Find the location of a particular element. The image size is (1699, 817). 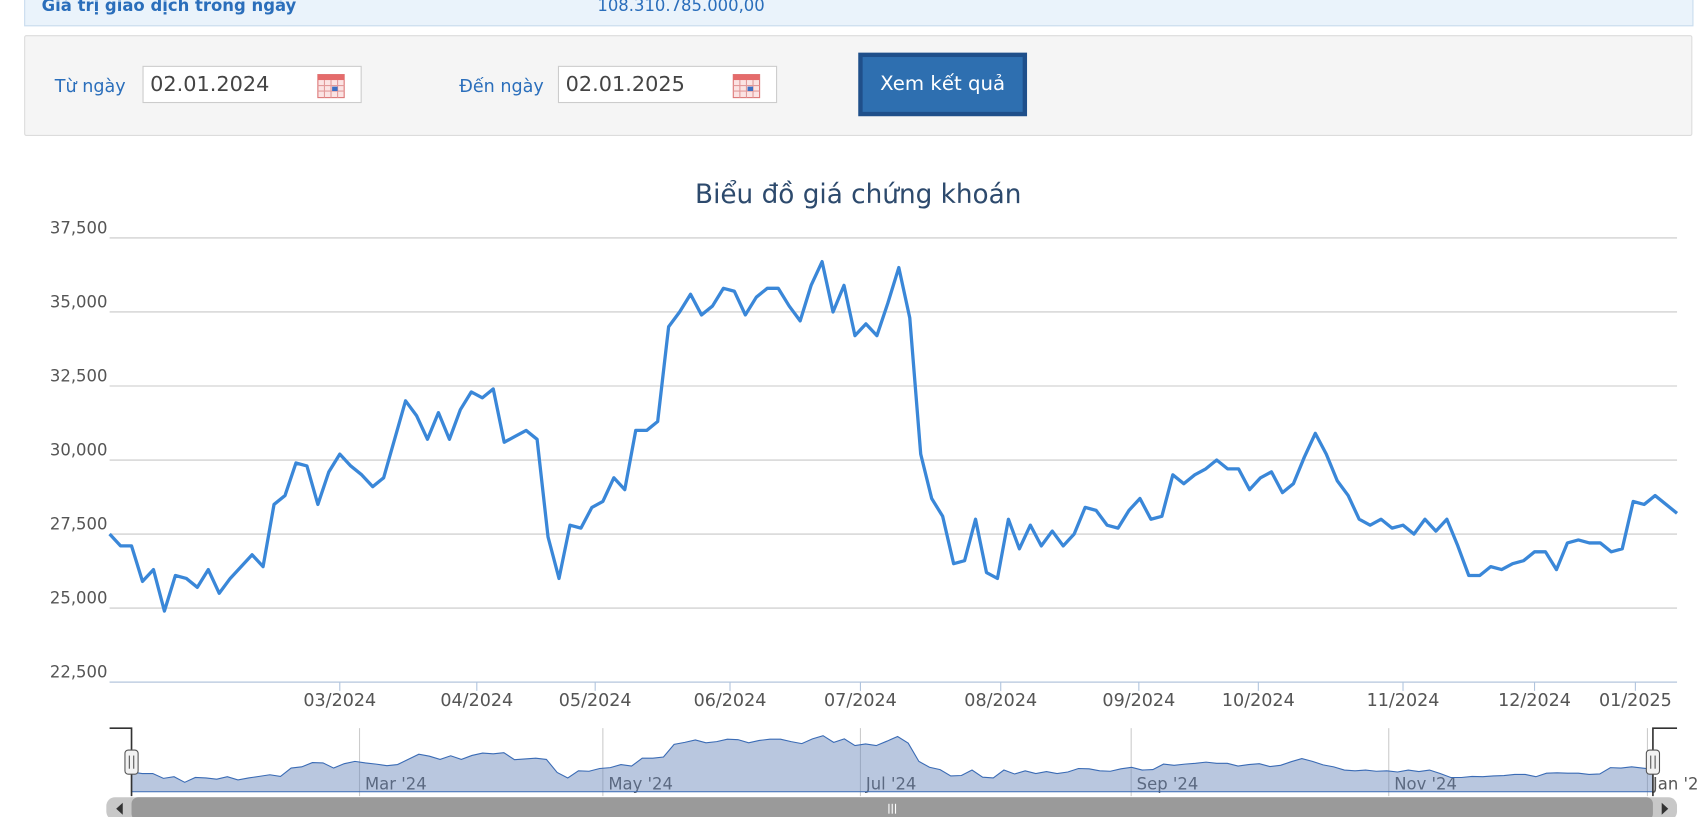

y-tick-label: 30,000 is located at coordinates (79, 450).